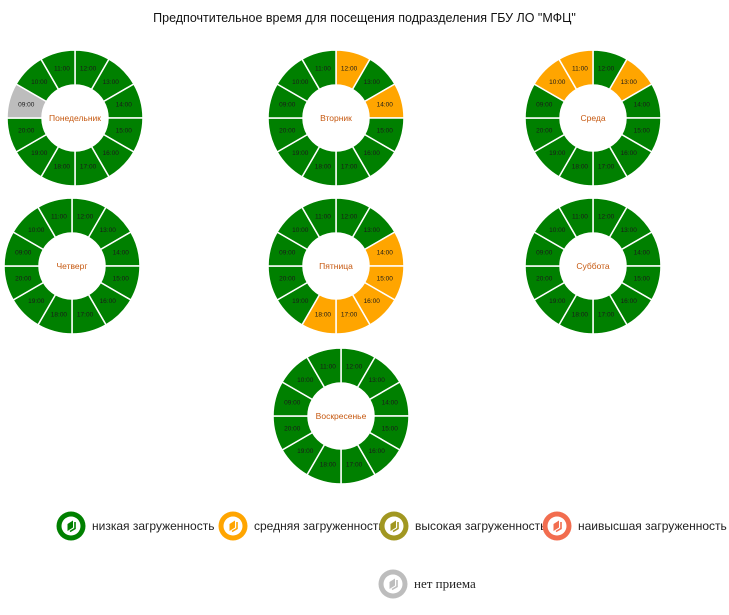  Describe the element at coordinates (75, 118) in the screenshot. I see `day-label: Понедельник` at that location.